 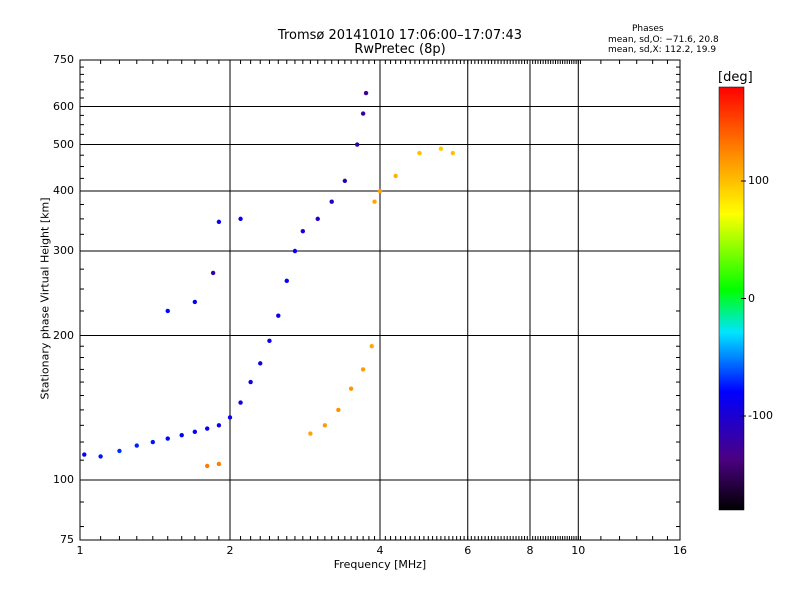 What do you see at coordinates (400, 35) in the screenshot?
I see `chart-title: Tromsø 20141010 17:06:00–17:07:43` at bounding box center [400, 35].